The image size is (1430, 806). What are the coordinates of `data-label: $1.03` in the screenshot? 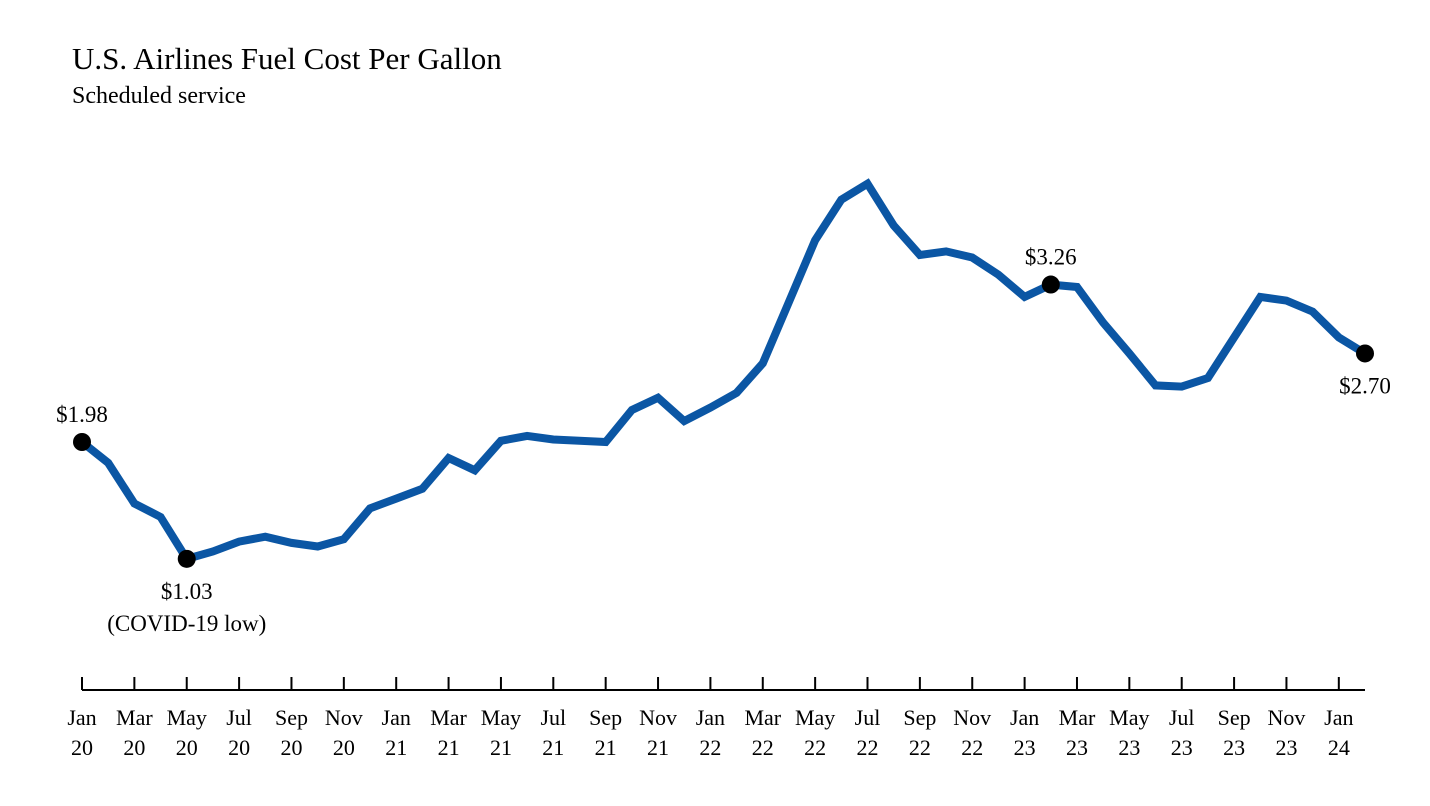 It's located at (187, 591).